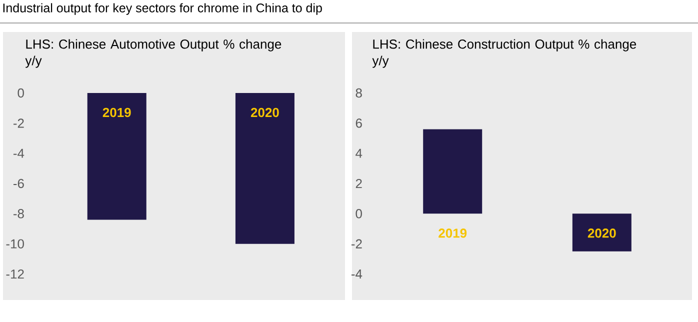 The width and height of the screenshot is (698, 322). What do you see at coordinates (359, 183) in the screenshot?
I see `y-tick-label: 2` at bounding box center [359, 183].